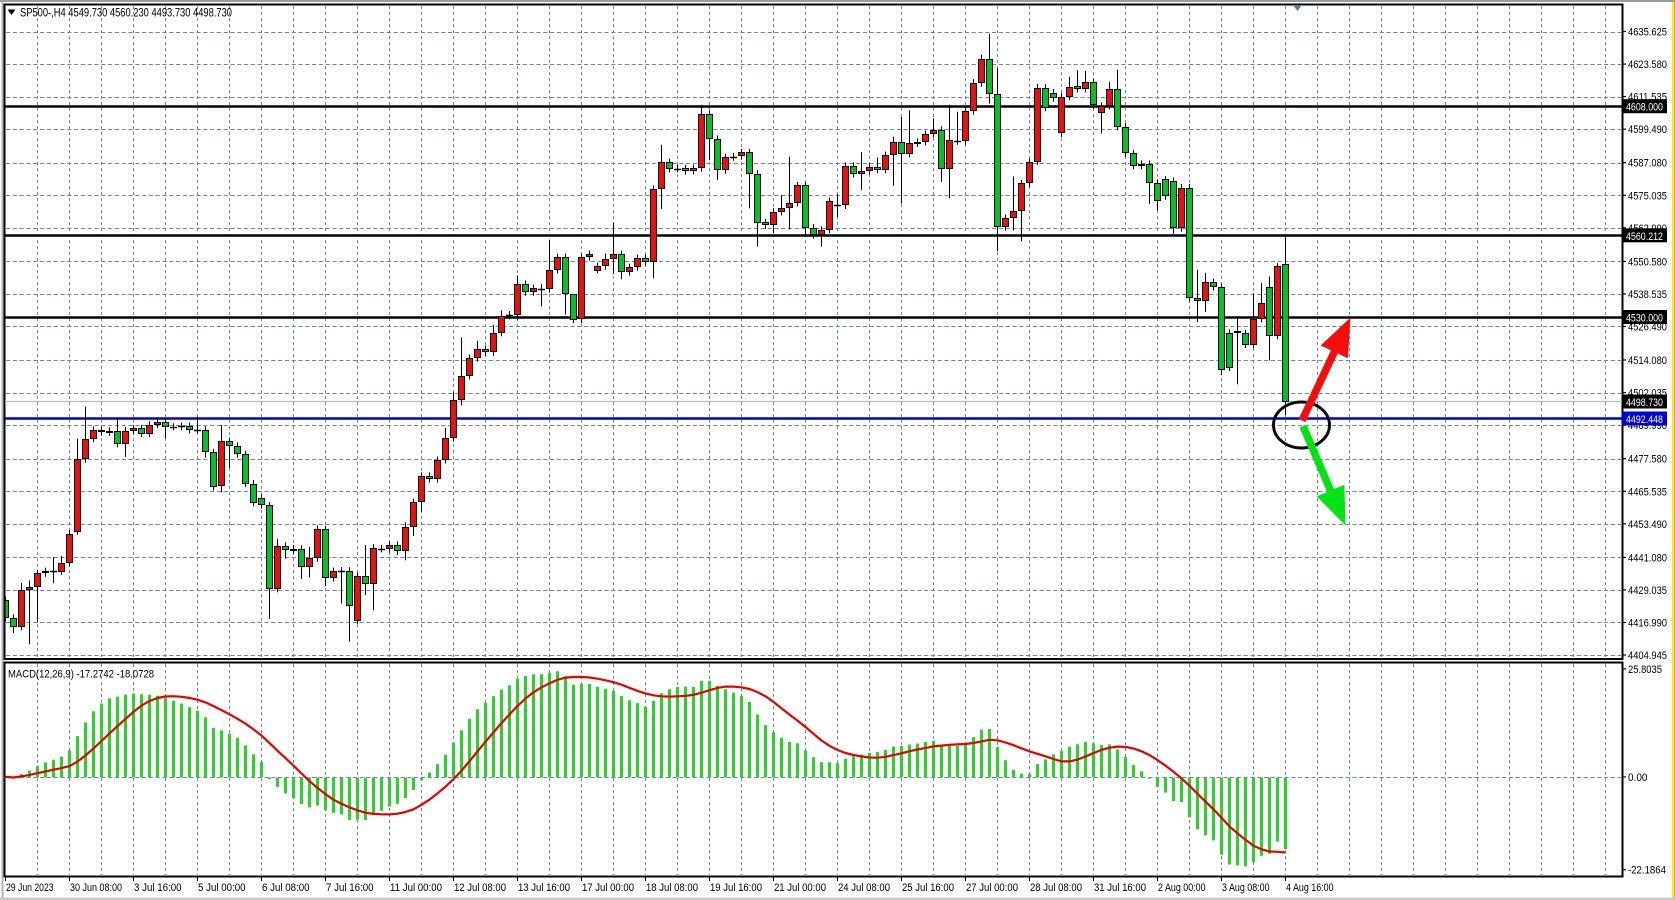 This screenshot has height=900, width=1675. Describe the element at coordinates (608, 888) in the screenshot. I see `svg-text: 17 Jul 00:00` at that location.